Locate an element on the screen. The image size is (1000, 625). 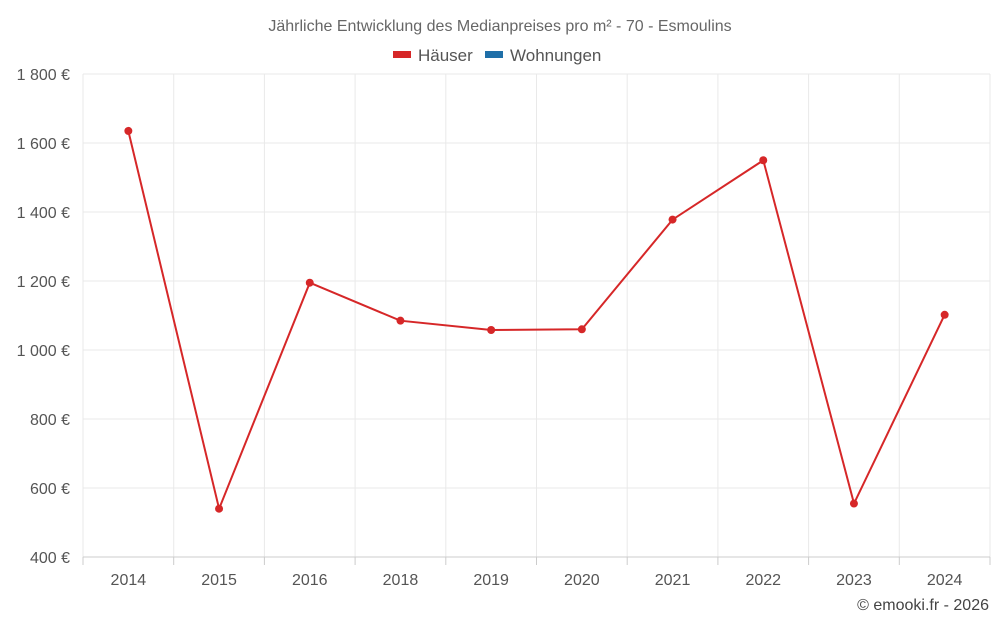
data-point-2019 is located at coordinates (491, 329).